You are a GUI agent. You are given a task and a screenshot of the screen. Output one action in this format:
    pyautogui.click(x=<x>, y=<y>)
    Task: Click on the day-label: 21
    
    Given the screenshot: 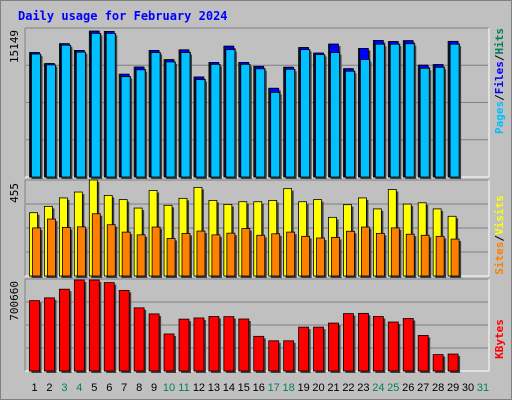 What is the action you would take?
    pyautogui.click(x=333, y=388)
    